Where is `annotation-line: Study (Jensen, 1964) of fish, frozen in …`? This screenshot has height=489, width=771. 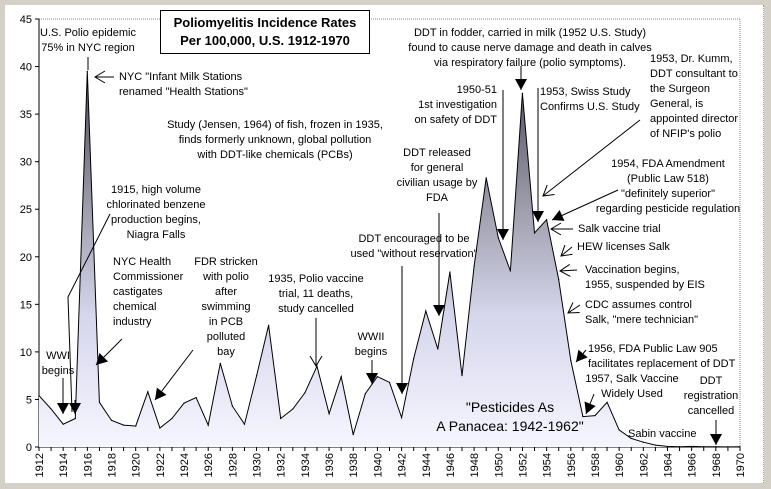 annotation-line: Study (Jensen, 1964) of fish, frozen in … is located at coordinates (275, 125).